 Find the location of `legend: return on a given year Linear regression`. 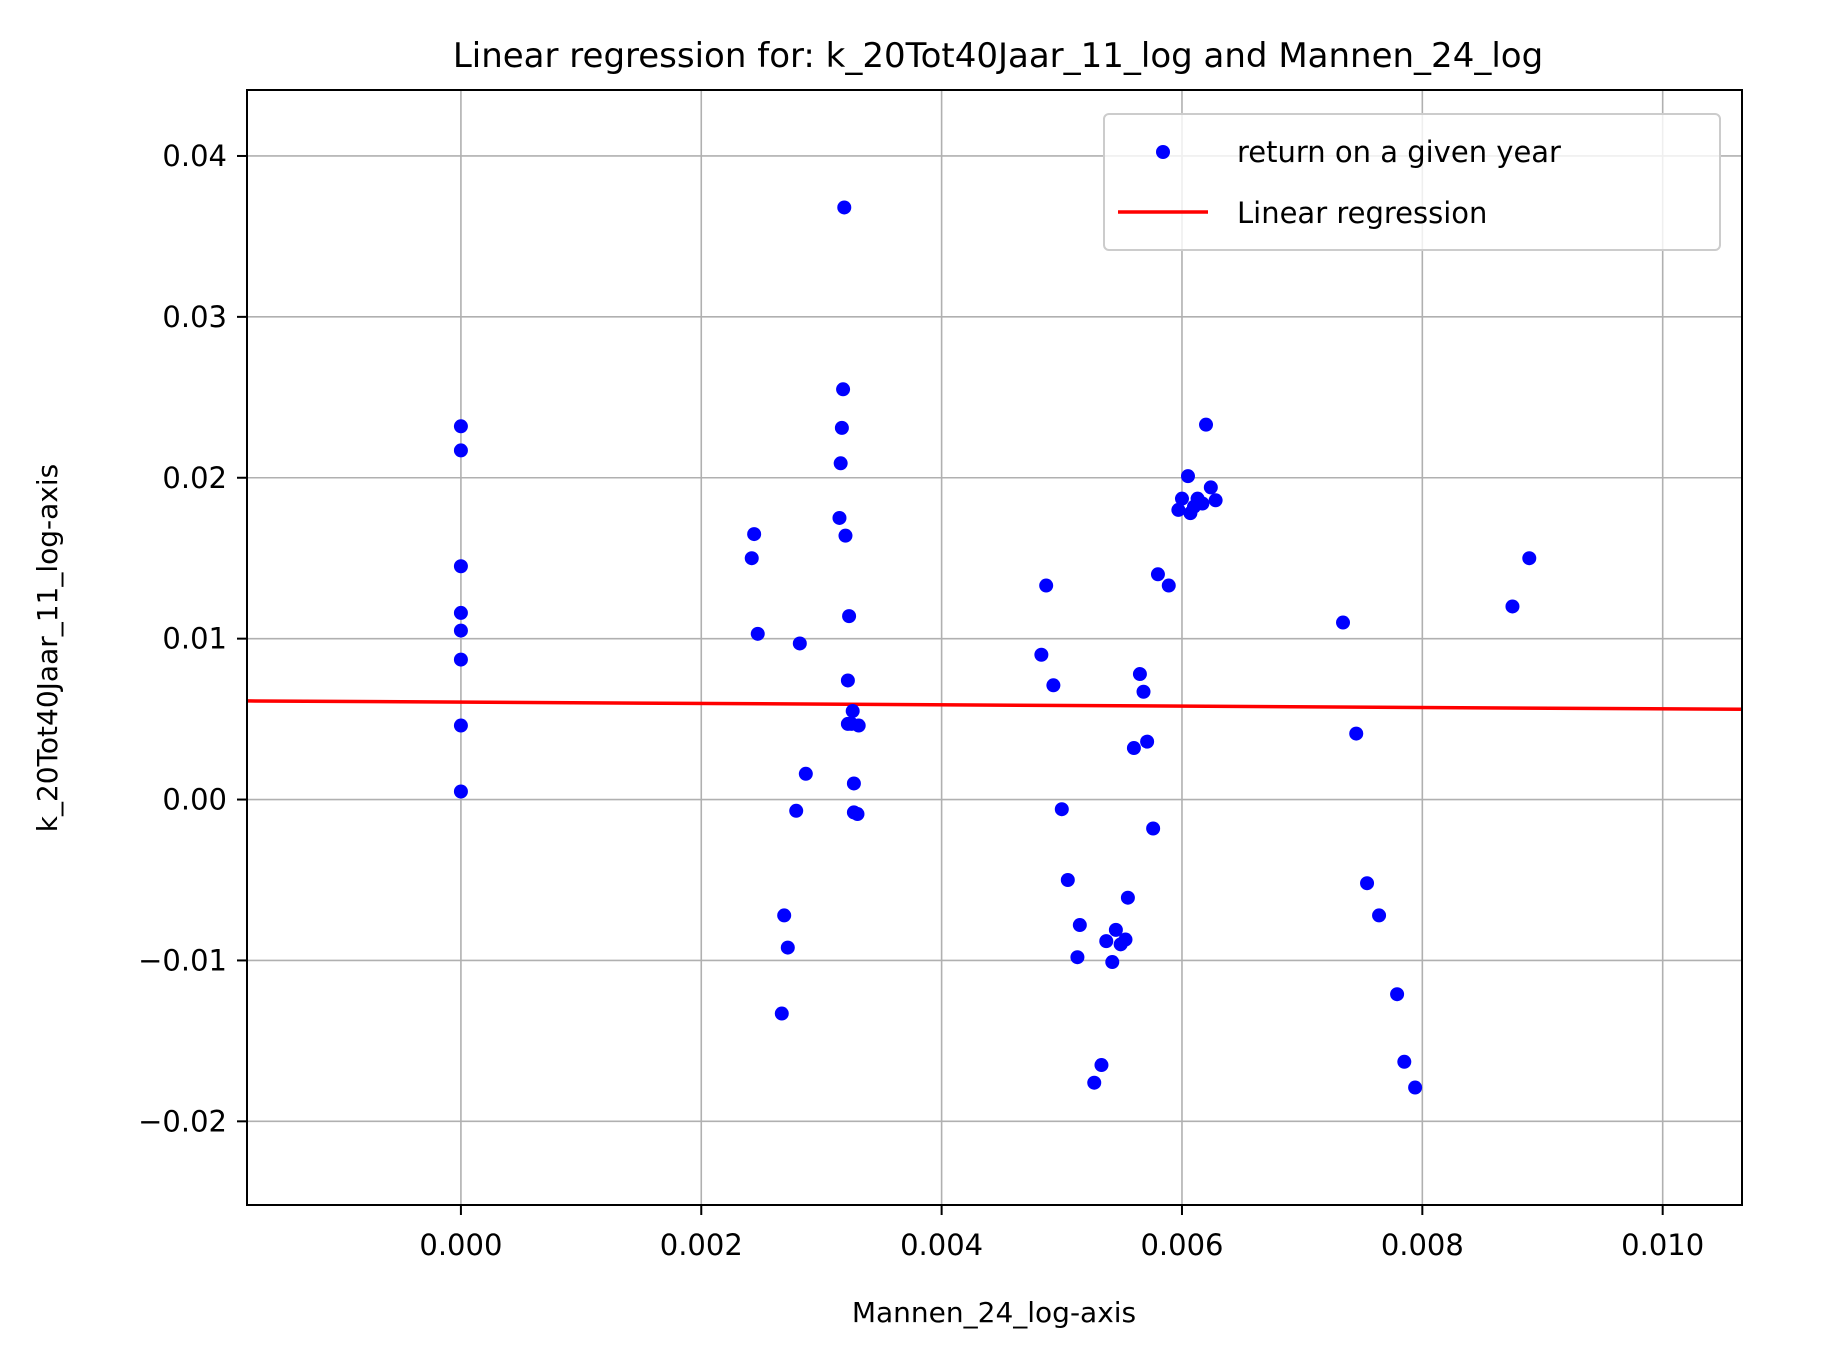

legend: return on a given year Linear regression is located at coordinates (1412, 182).